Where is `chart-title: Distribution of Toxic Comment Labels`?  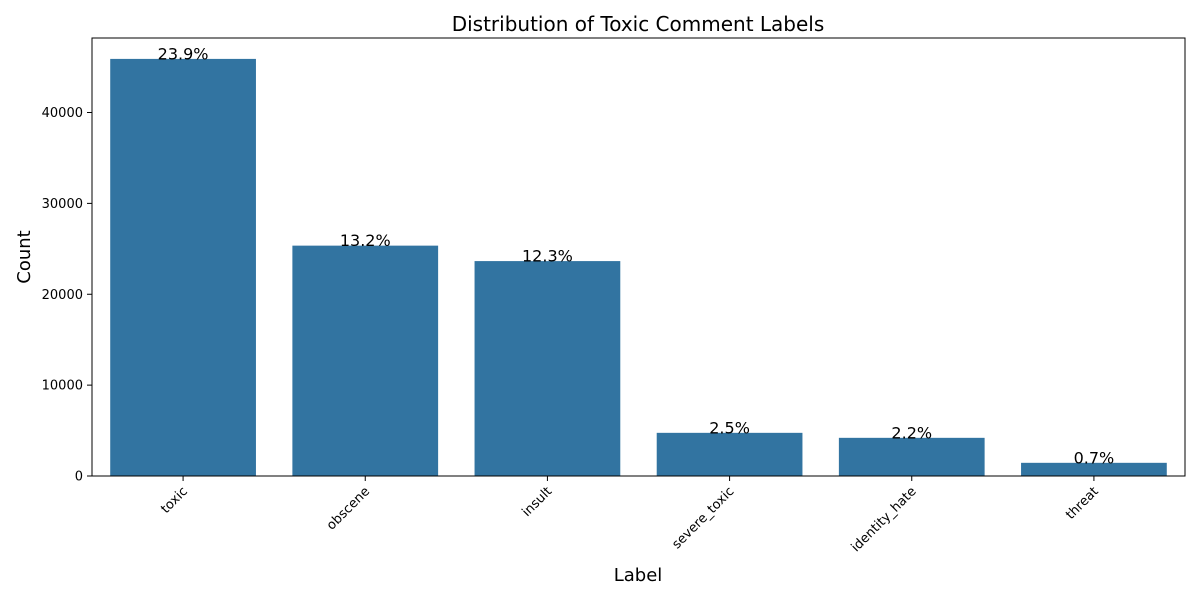 chart-title: Distribution of Toxic Comment Labels is located at coordinates (638, 24).